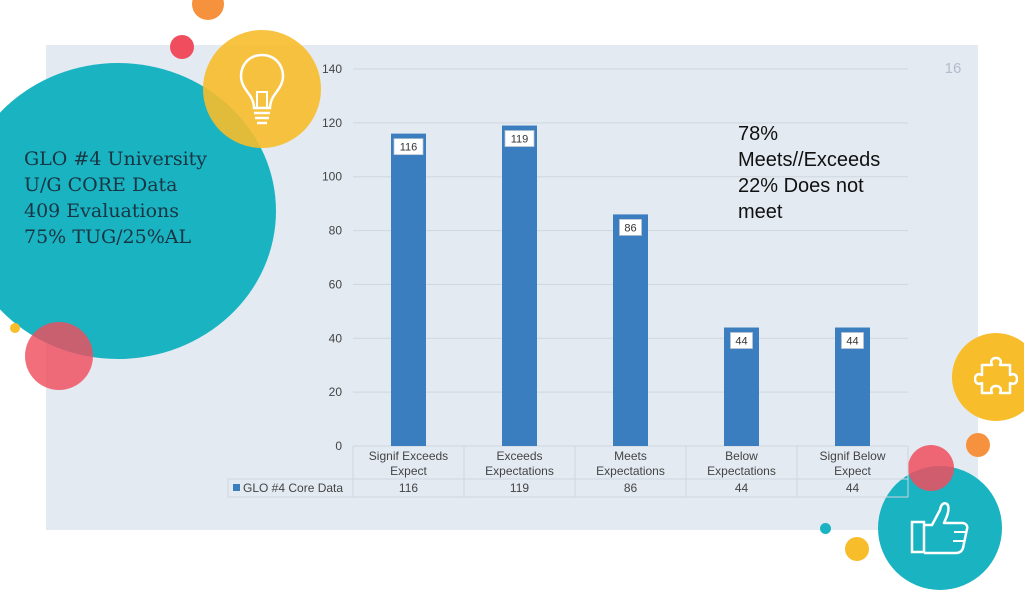  What do you see at coordinates (857, 549) in the screenshot?
I see `yellow-dot-bottom` at bounding box center [857, 549].